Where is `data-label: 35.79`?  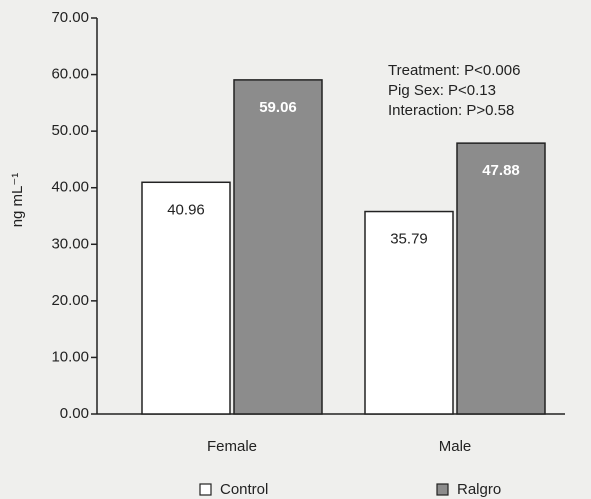 data-label: 35.79 is located at coordinates (409, 238).